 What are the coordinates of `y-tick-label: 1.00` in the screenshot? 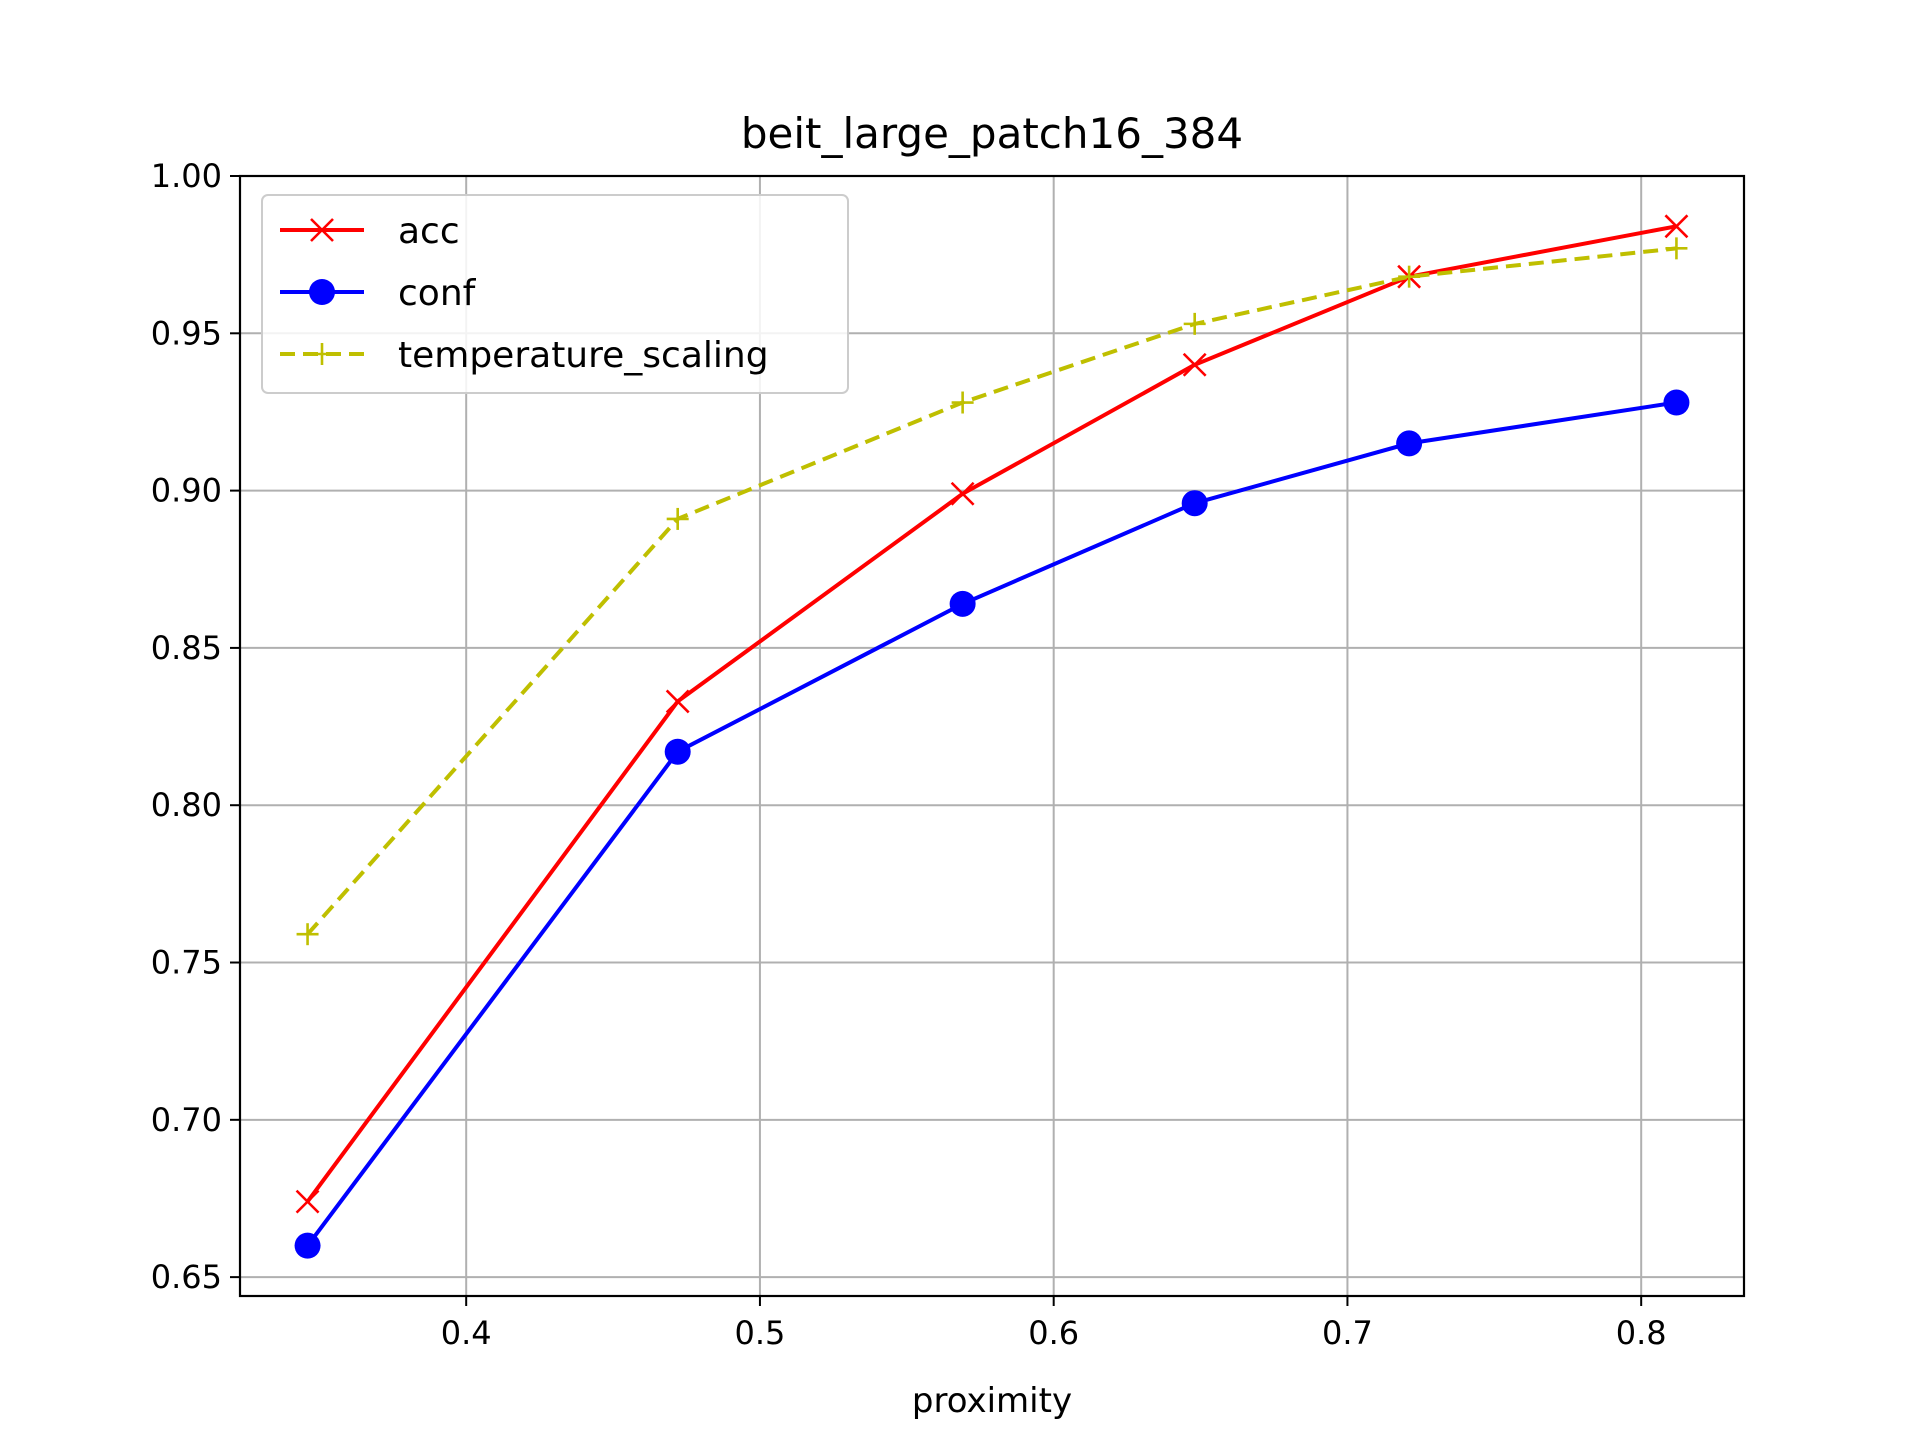 It's located at (186, 176).